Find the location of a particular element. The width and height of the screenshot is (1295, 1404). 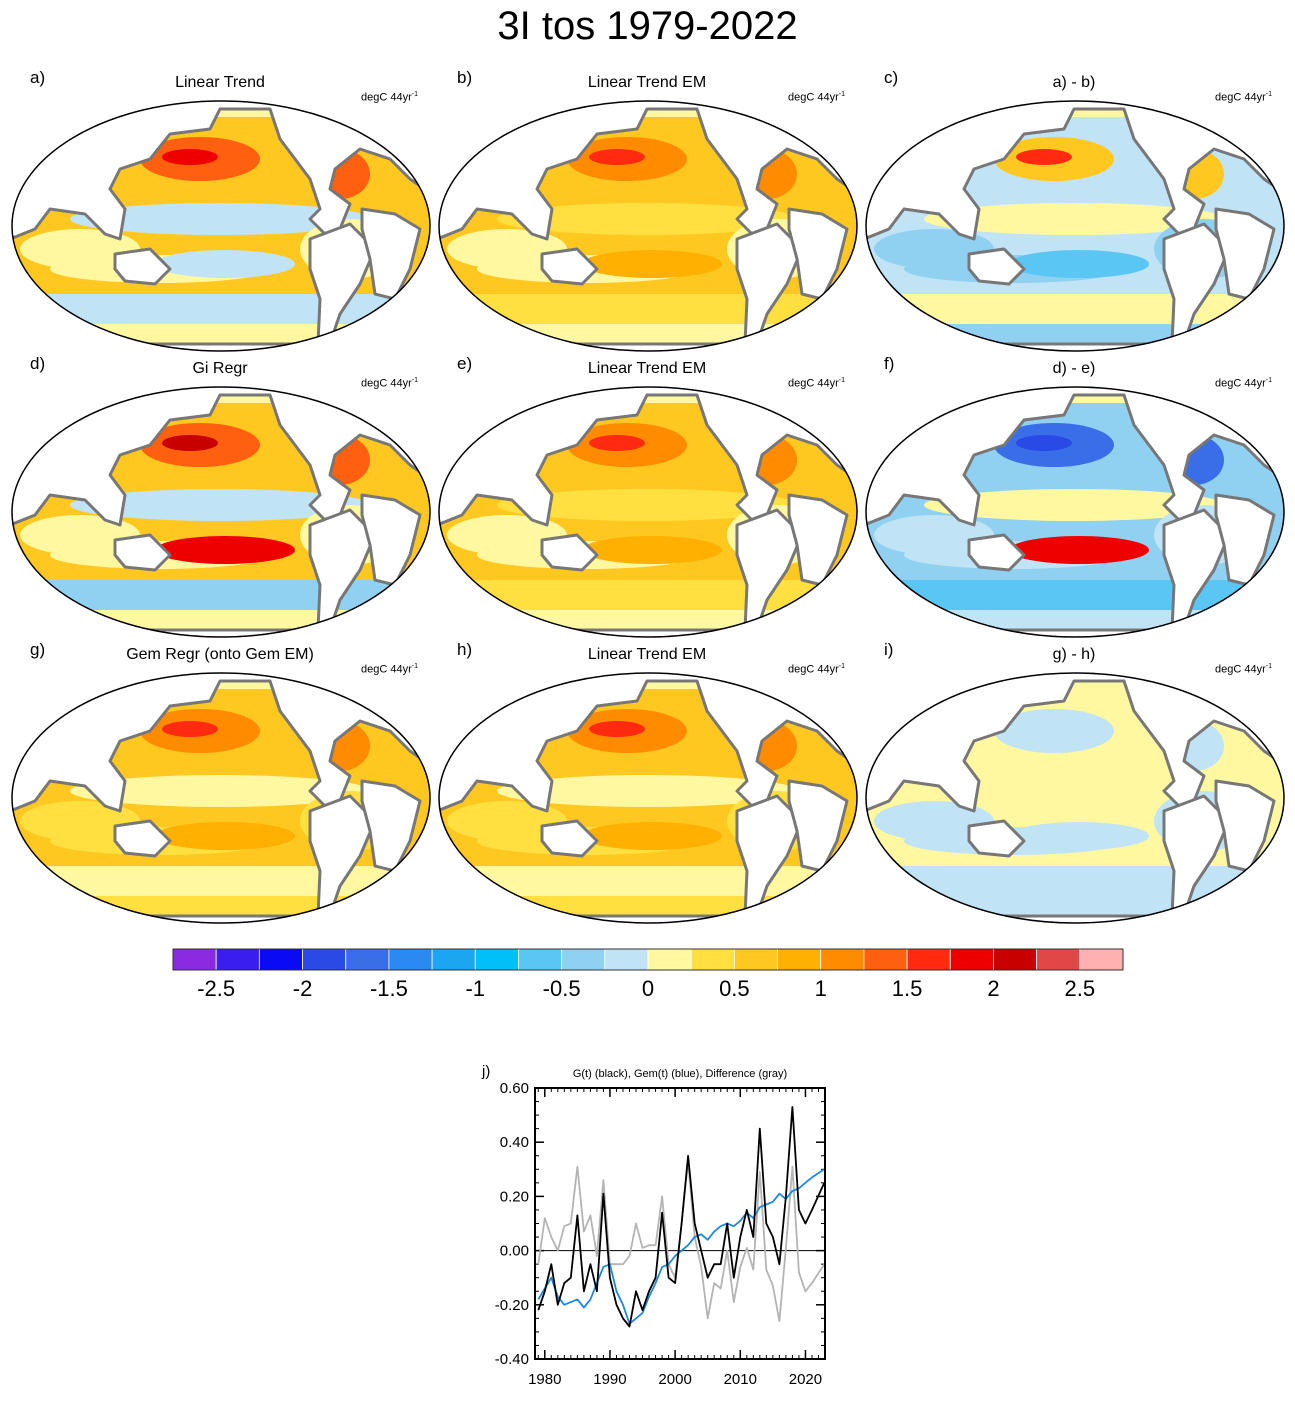

panel-letter: c) is located at coordinates (891, 77).